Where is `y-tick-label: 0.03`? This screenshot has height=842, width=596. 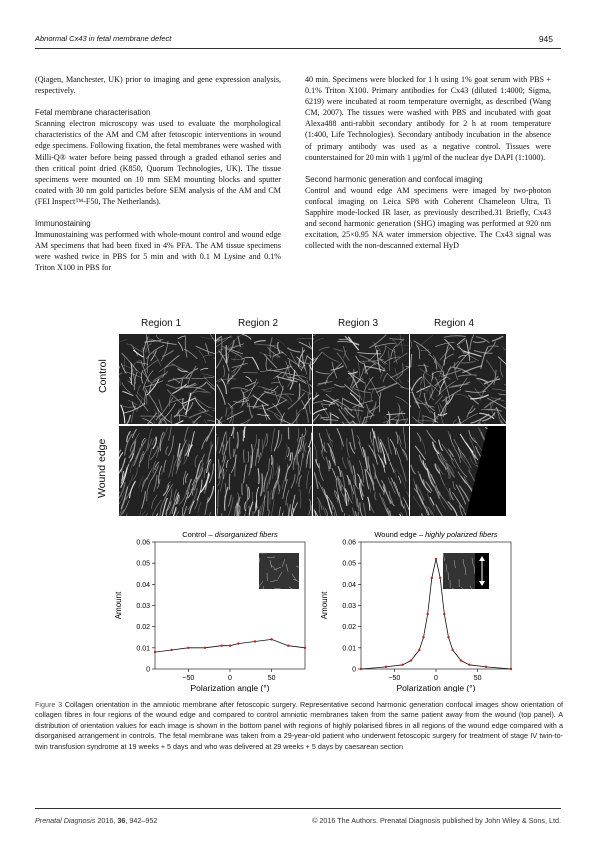 y-tick-label: 0.03 is located at coordinates (349, 606).